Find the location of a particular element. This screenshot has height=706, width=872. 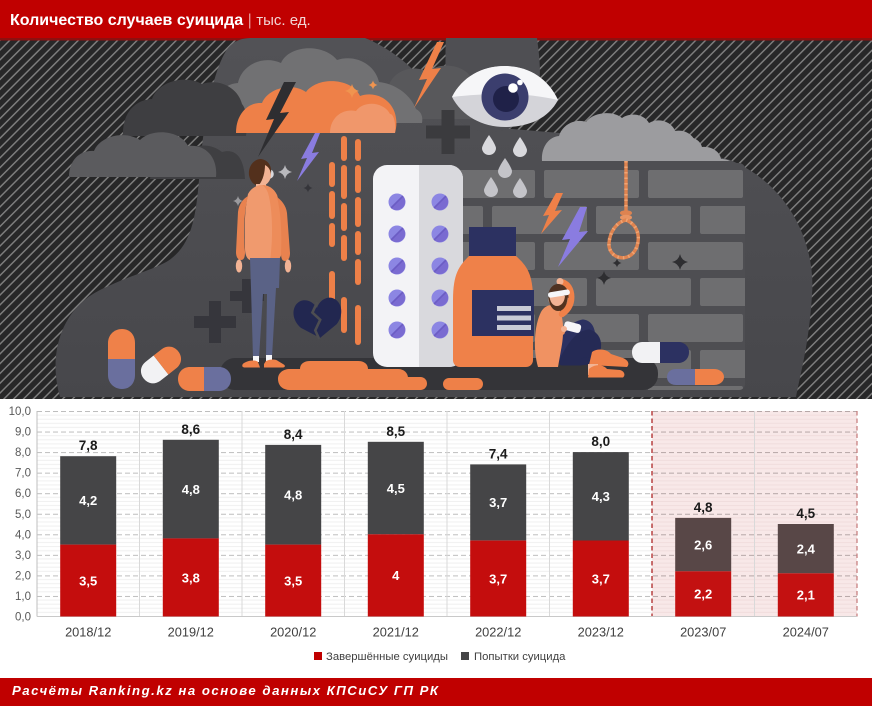

svg-text: 2023/12 is located at coordinates (601, 632).